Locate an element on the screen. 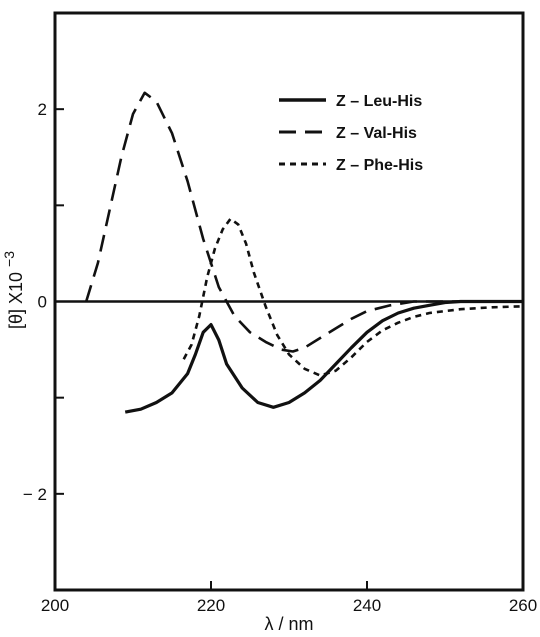  y-tick-label: − 2 is located at coordinates (35, 494).